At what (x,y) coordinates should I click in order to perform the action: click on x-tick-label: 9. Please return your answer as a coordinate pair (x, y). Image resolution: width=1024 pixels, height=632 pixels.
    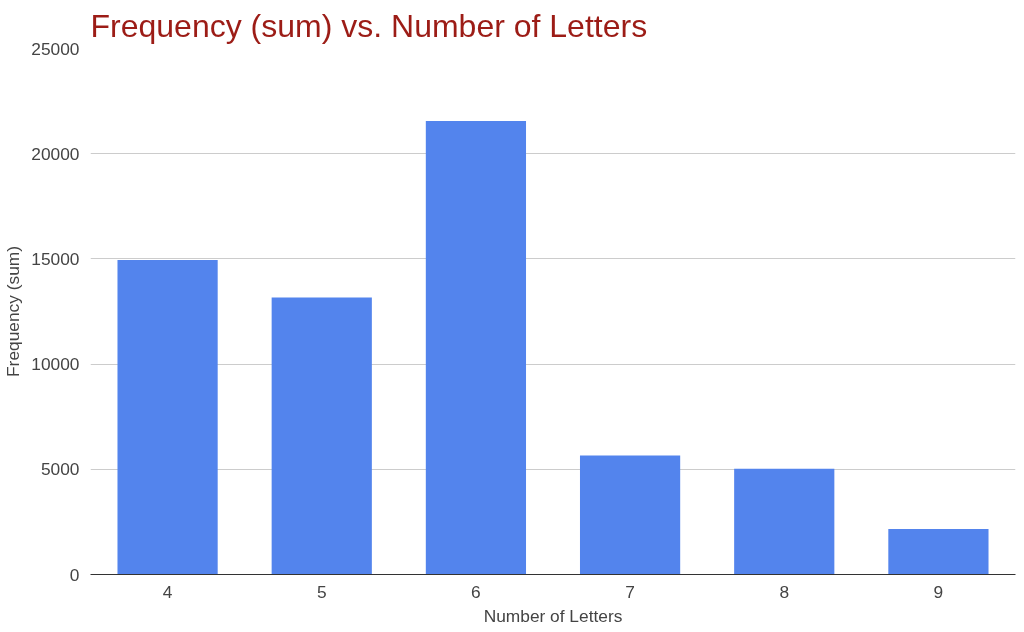
    Looking at the image, I should click on (938, 591).